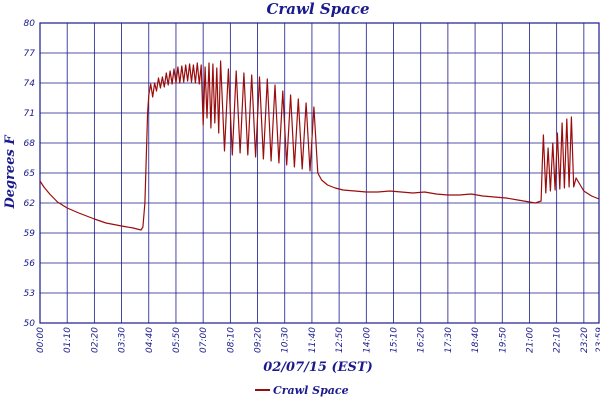 Image resolution: width=600 pixels, height=400 pixels. I want to click on x-tick-label: 23:59, so click(597, 340).